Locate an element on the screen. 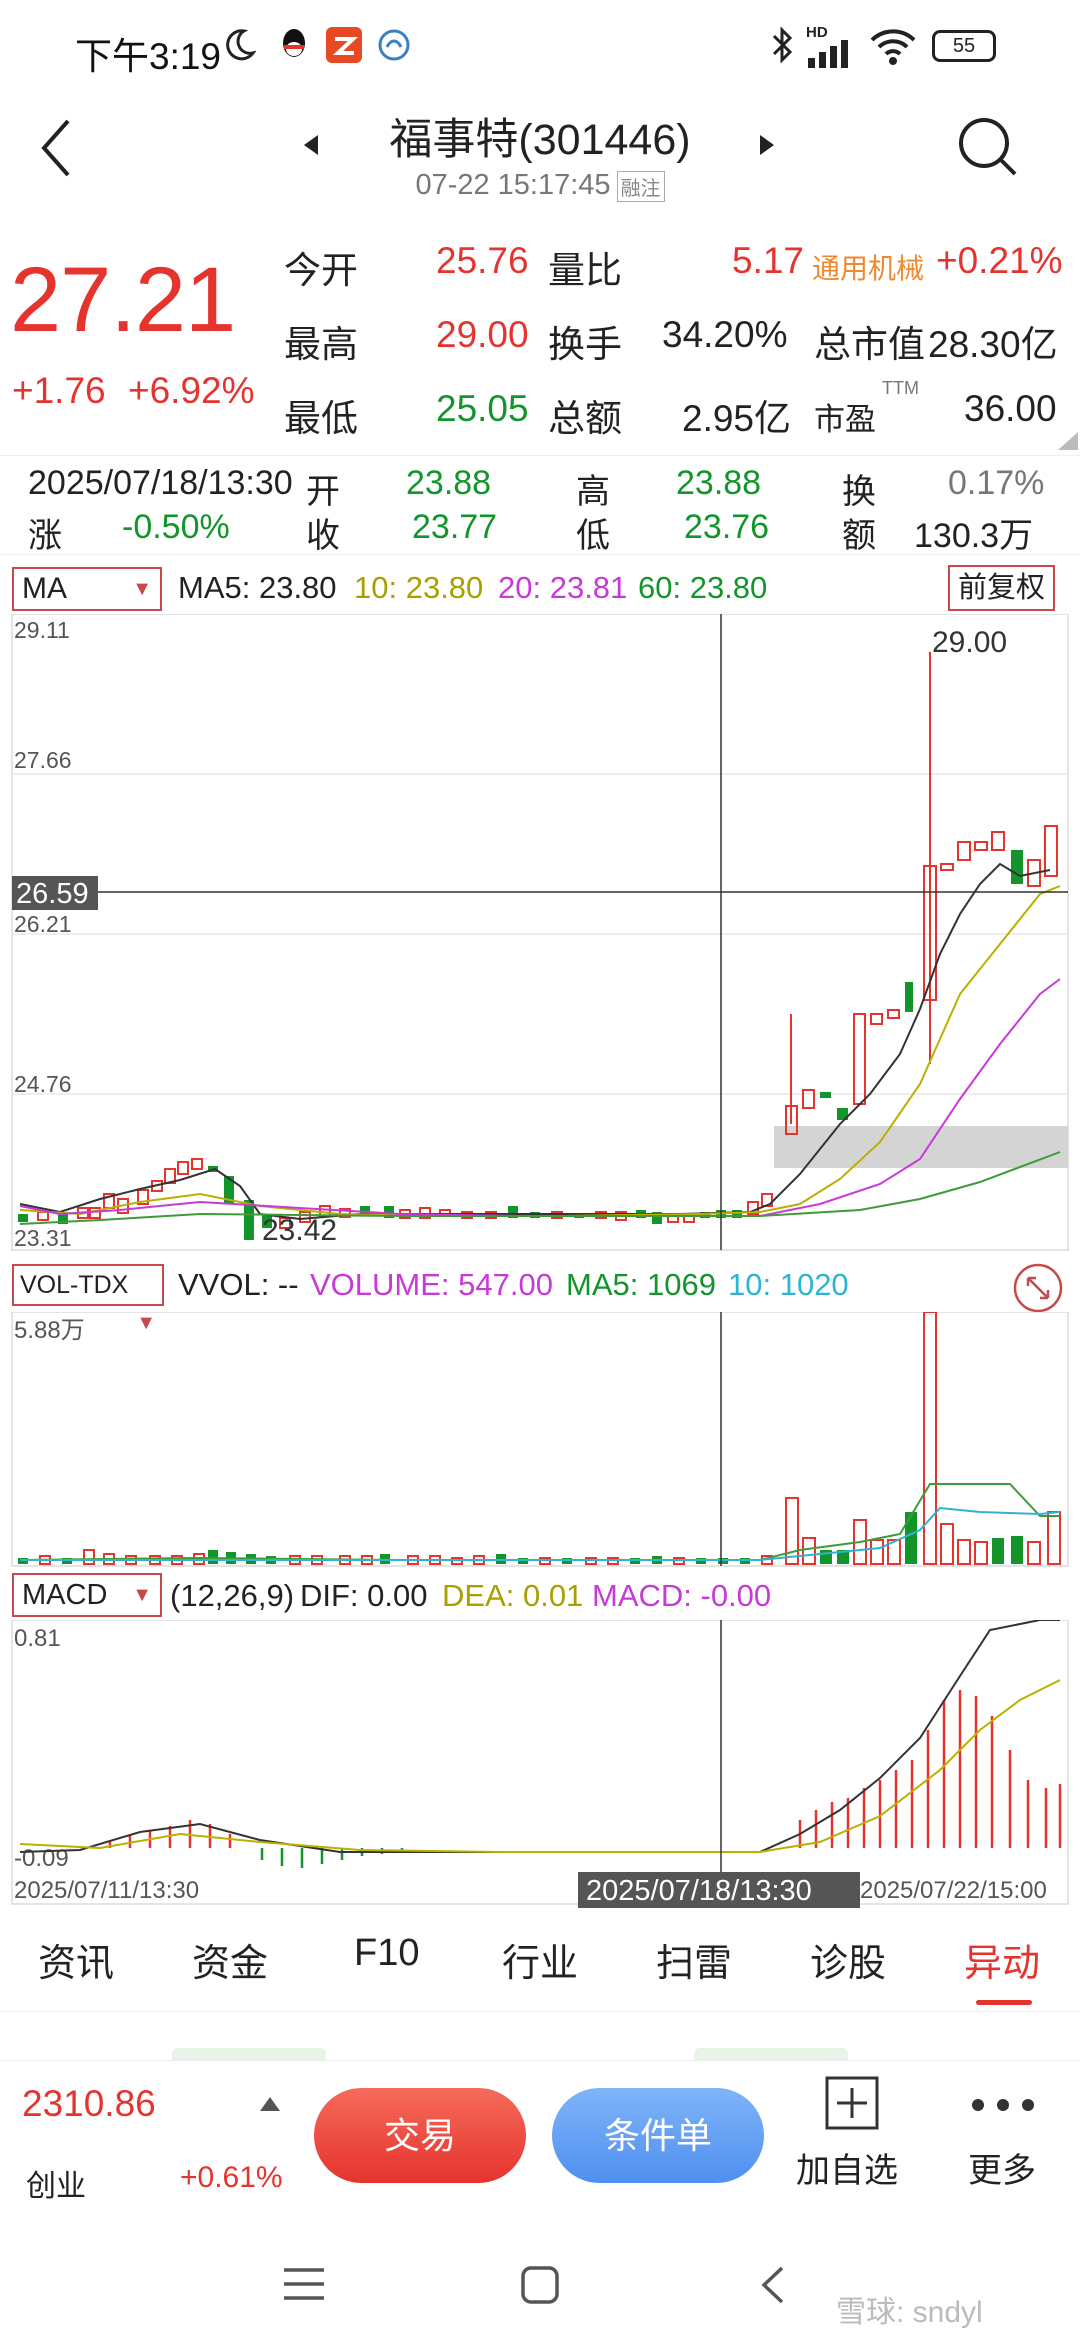  vol-ma5-value: MA5: 1069 is located at coordinates (641, 1284).